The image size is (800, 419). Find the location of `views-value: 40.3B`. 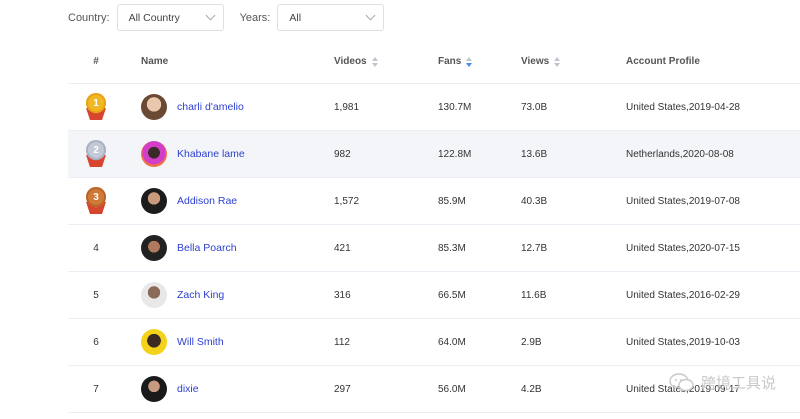

views-value: 40.3B is located at coordinates (534, 201).